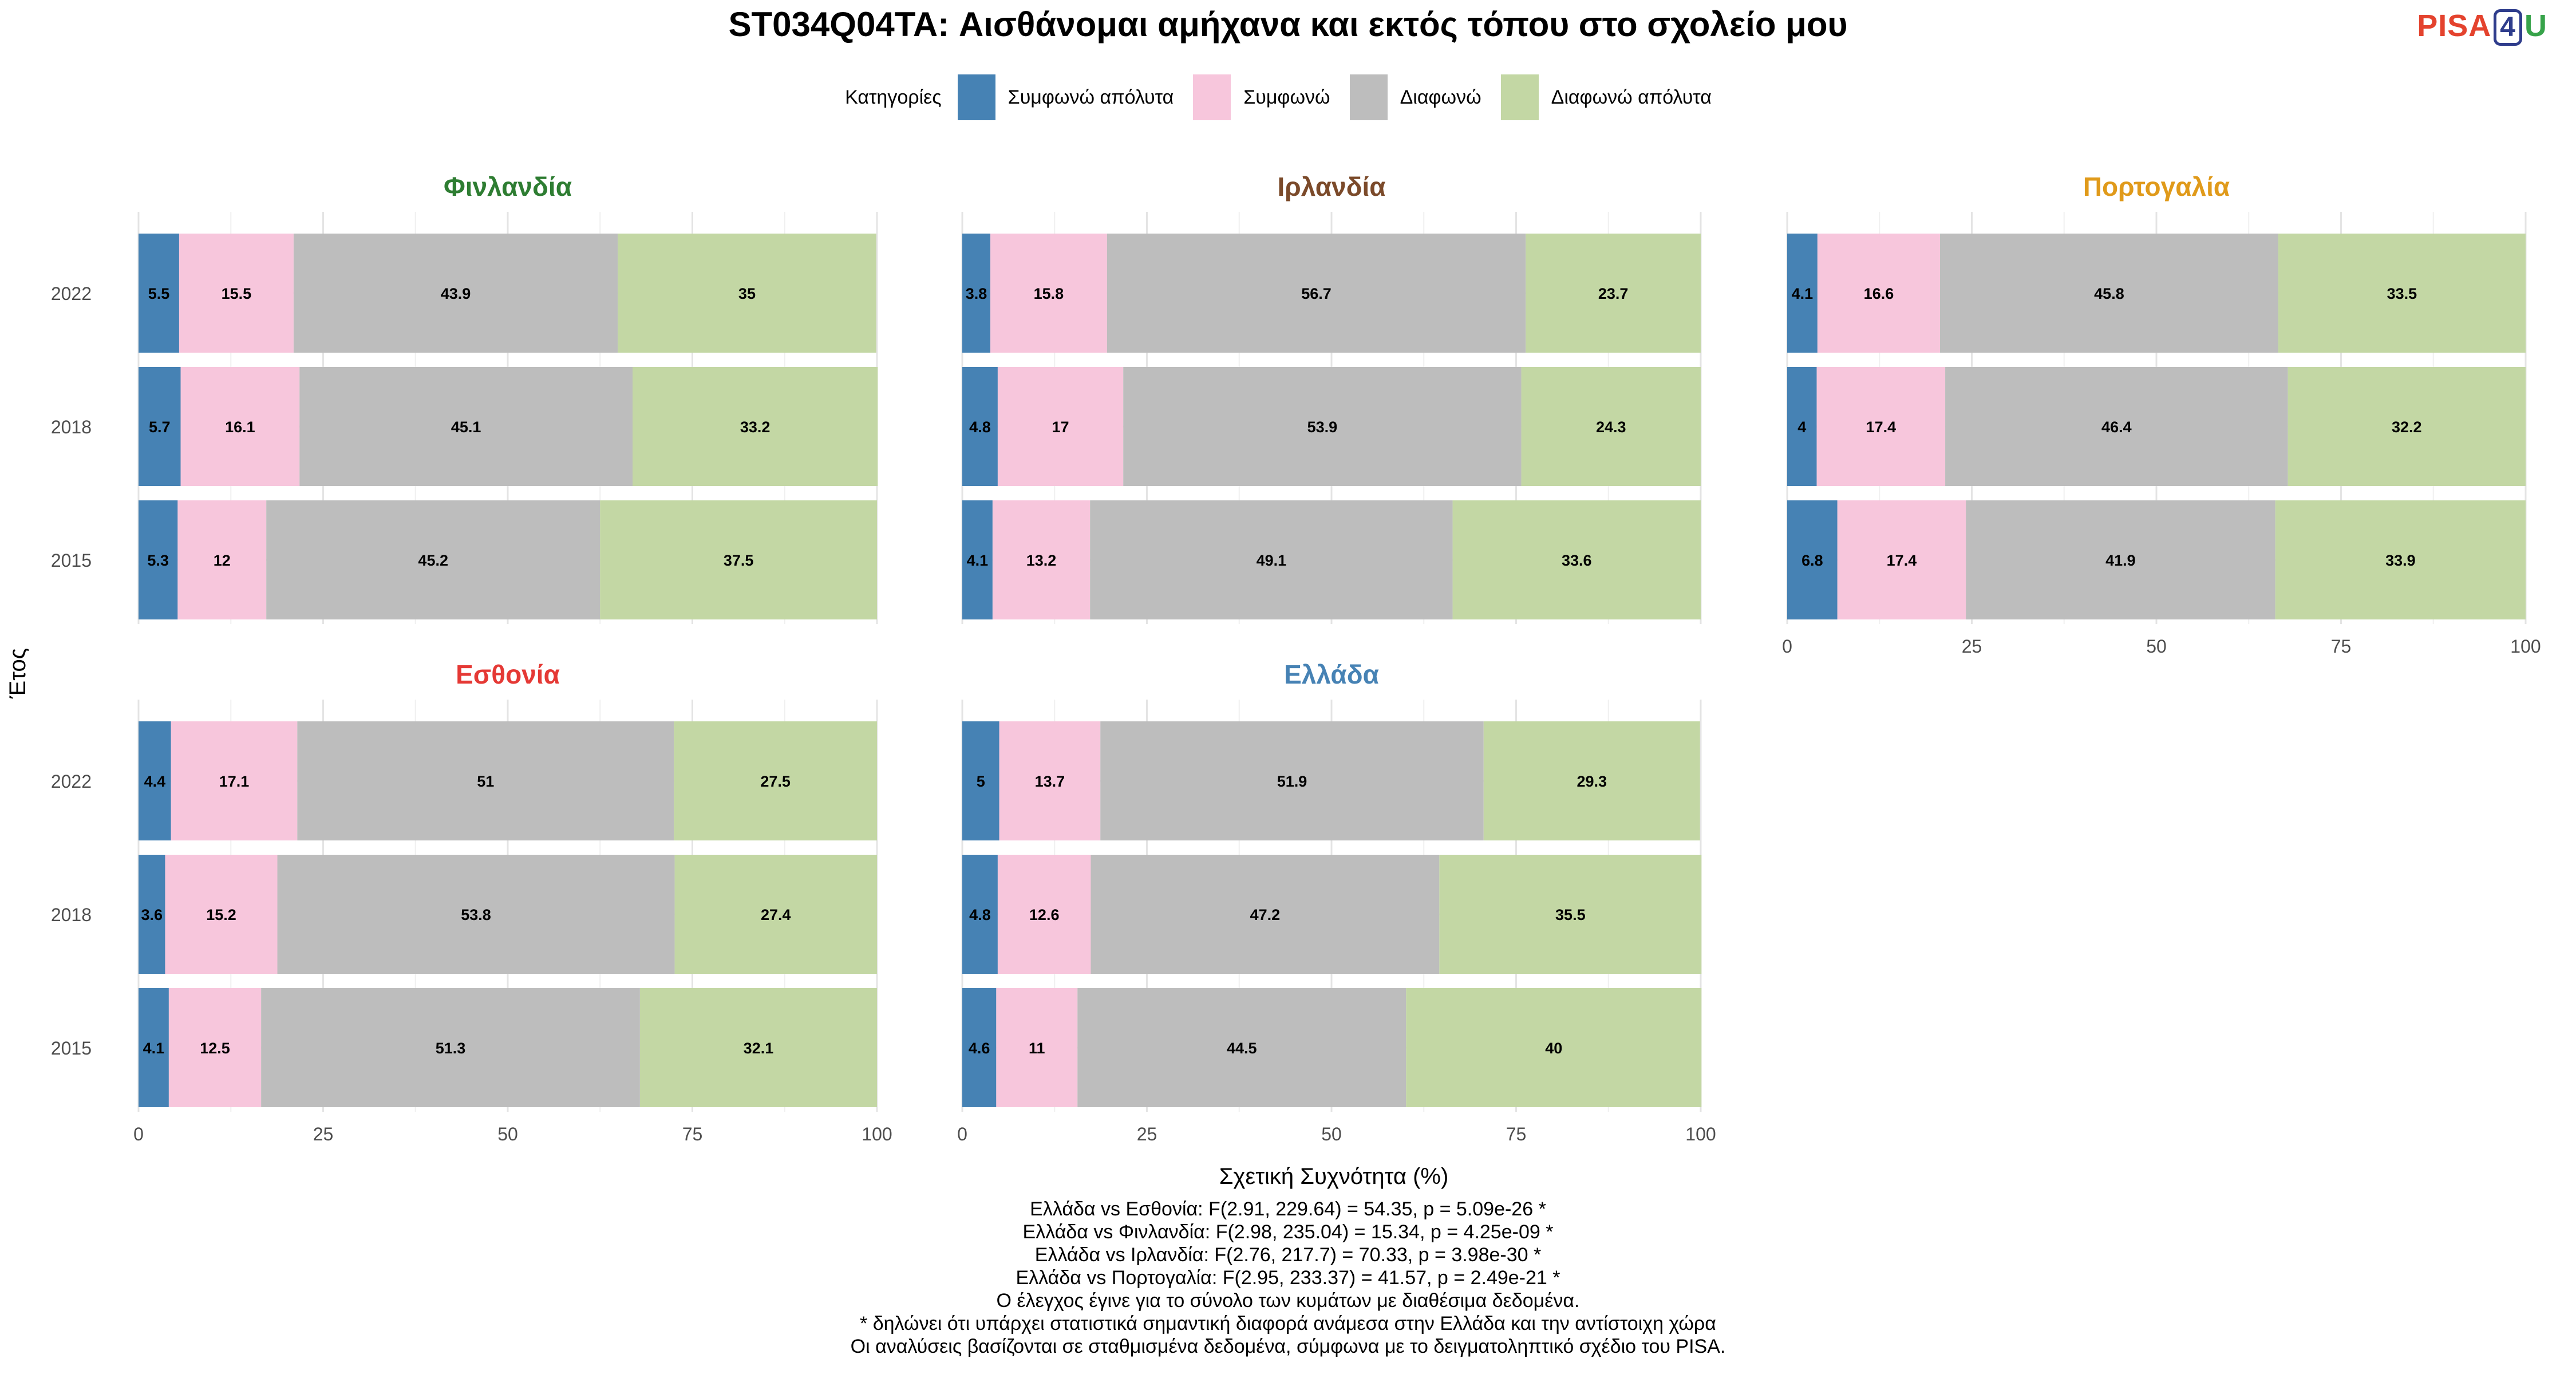 The height and width of the screenshot is (1374, 2576). Describe the element at coordinates (1331, 675) in the screenshot. I see `panel-4-title: Ελλάδα` at that location.